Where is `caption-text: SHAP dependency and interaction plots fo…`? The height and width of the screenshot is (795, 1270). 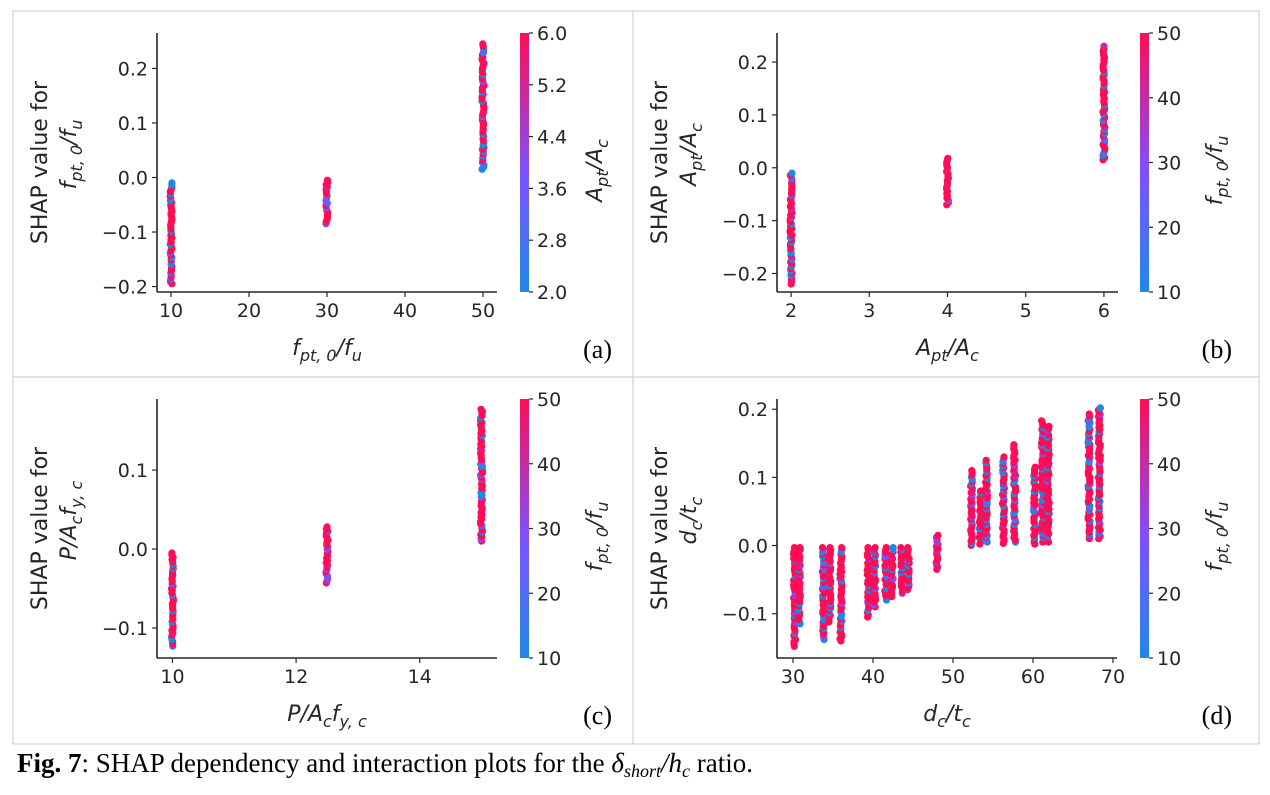
caption-text: SHAP dependency and interaction plots fo… is located at coordinates (350, 763).